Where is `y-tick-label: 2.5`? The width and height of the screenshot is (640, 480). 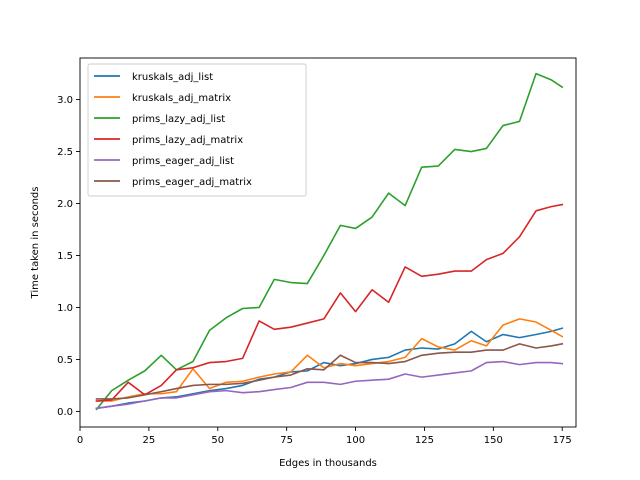 y-tick-label: 2.5 is located at coordinates (65, 152).